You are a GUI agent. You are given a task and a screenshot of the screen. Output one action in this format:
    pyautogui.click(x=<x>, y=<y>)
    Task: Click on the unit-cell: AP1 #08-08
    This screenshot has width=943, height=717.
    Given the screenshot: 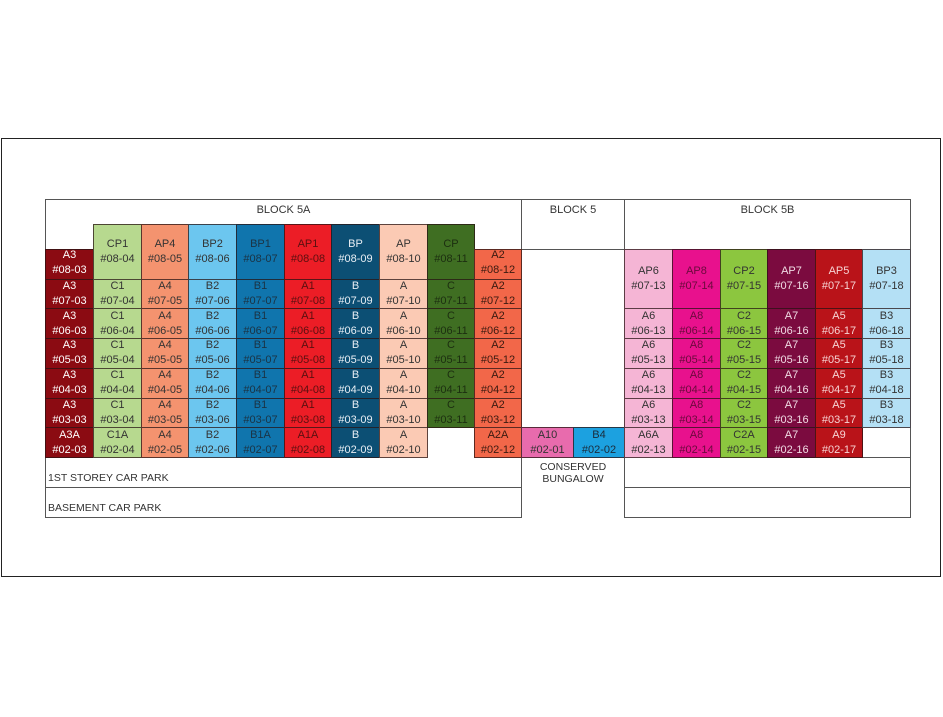 What is the action you would take?
    pyautogui.click(x=308, y=252)
    